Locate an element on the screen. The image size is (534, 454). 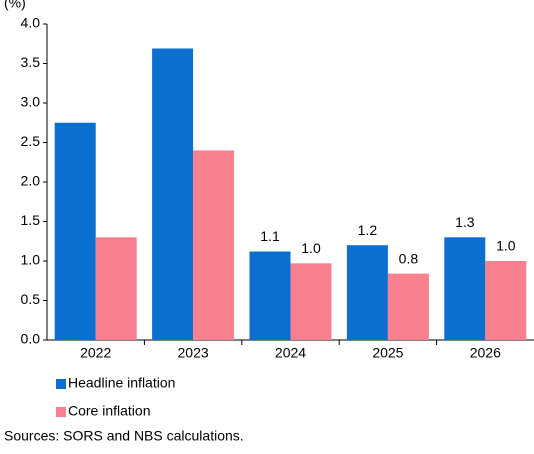
x-tick-label: 2025 is located at coordinates (387, 353).